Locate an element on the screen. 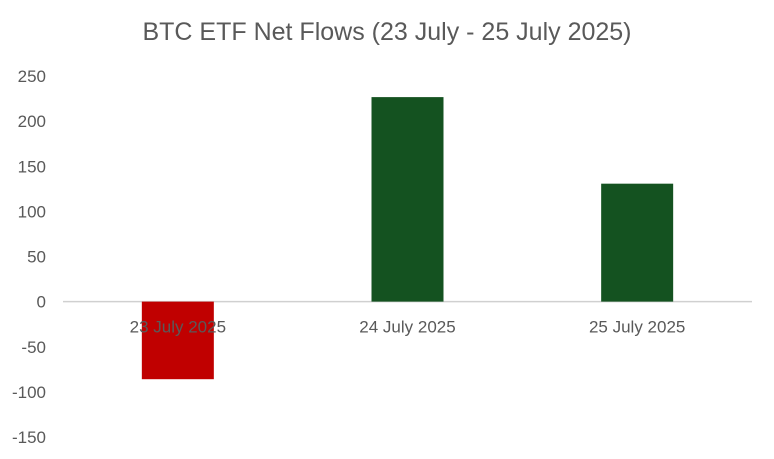 This screenshot has height=459, width=774. y-tick-label: -150 is located at coordinates (29, 437).